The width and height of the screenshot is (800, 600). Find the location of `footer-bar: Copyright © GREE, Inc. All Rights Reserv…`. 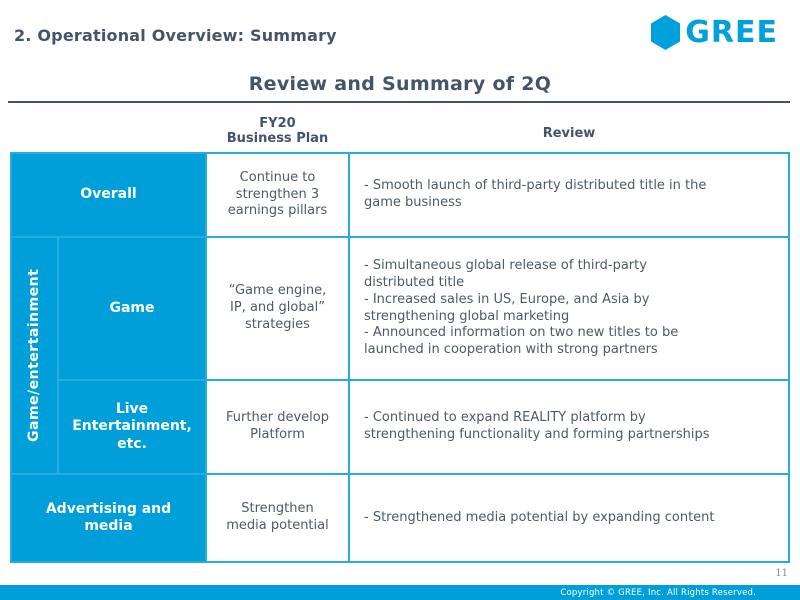

footer-bar: Copyright © GREE, Inc. All Rights Reserv… is located at coordinates (400, 592).